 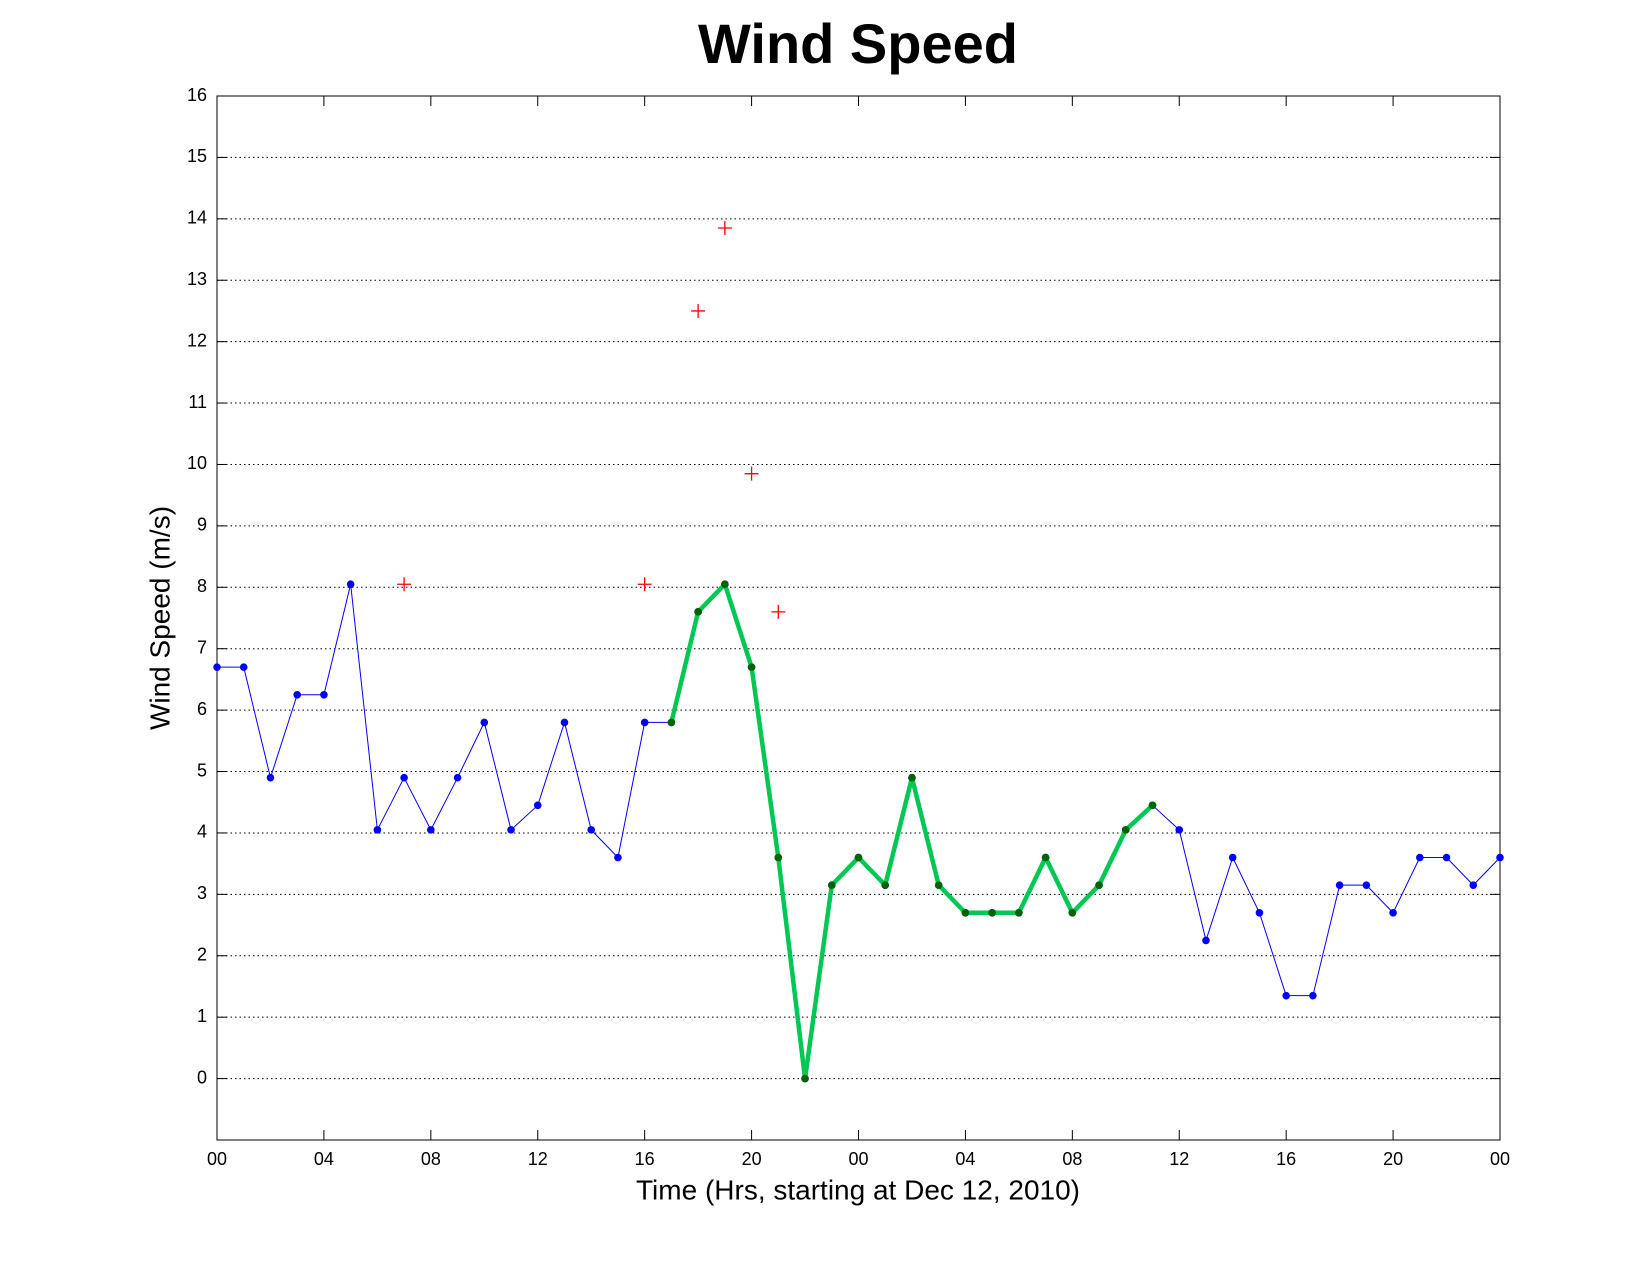 I want to click on y-tick-label: 11, so click(x=197, y=402).